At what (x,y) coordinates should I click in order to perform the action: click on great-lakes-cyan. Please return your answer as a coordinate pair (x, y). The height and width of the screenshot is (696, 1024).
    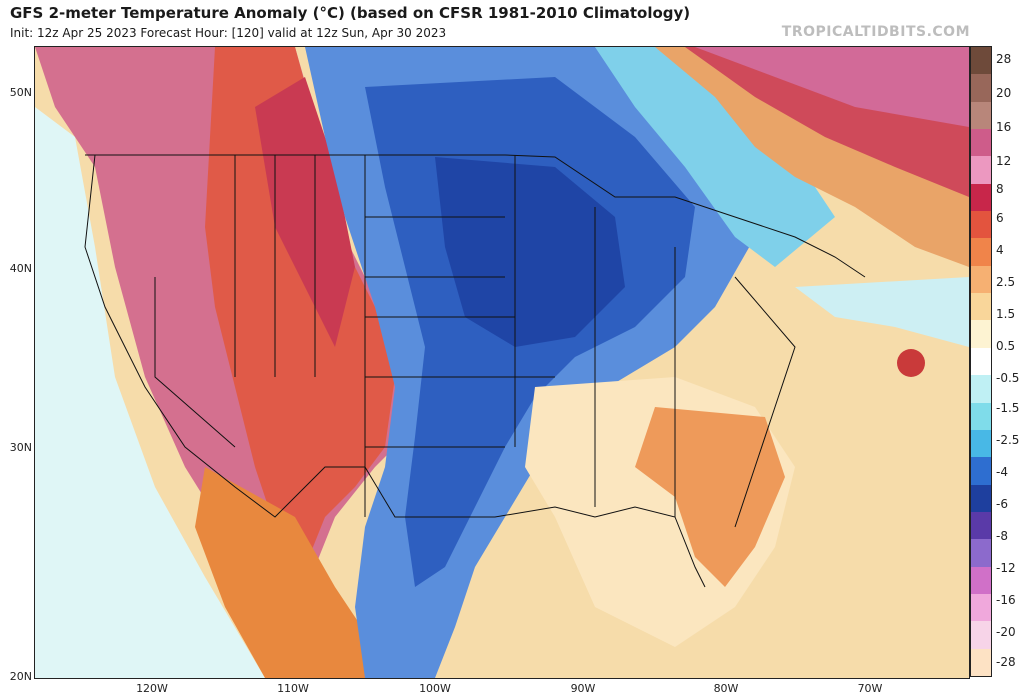
    Looking at the image, I should click on (715, 157).